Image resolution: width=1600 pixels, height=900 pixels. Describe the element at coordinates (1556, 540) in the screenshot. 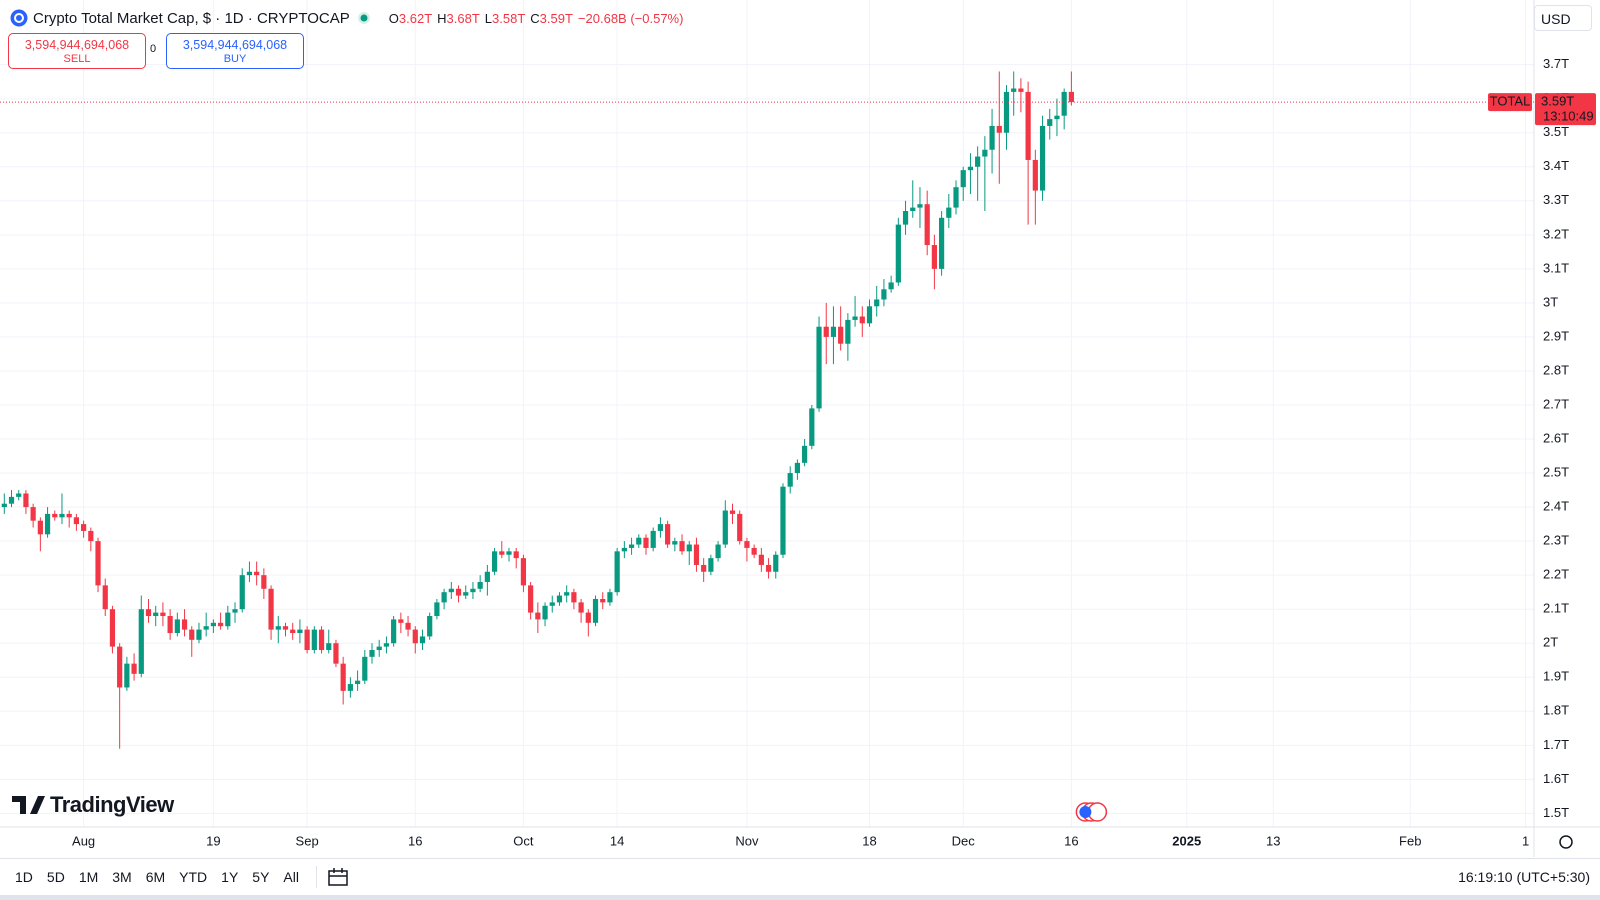

I see `y-tick-label: 2.3T` at that location.